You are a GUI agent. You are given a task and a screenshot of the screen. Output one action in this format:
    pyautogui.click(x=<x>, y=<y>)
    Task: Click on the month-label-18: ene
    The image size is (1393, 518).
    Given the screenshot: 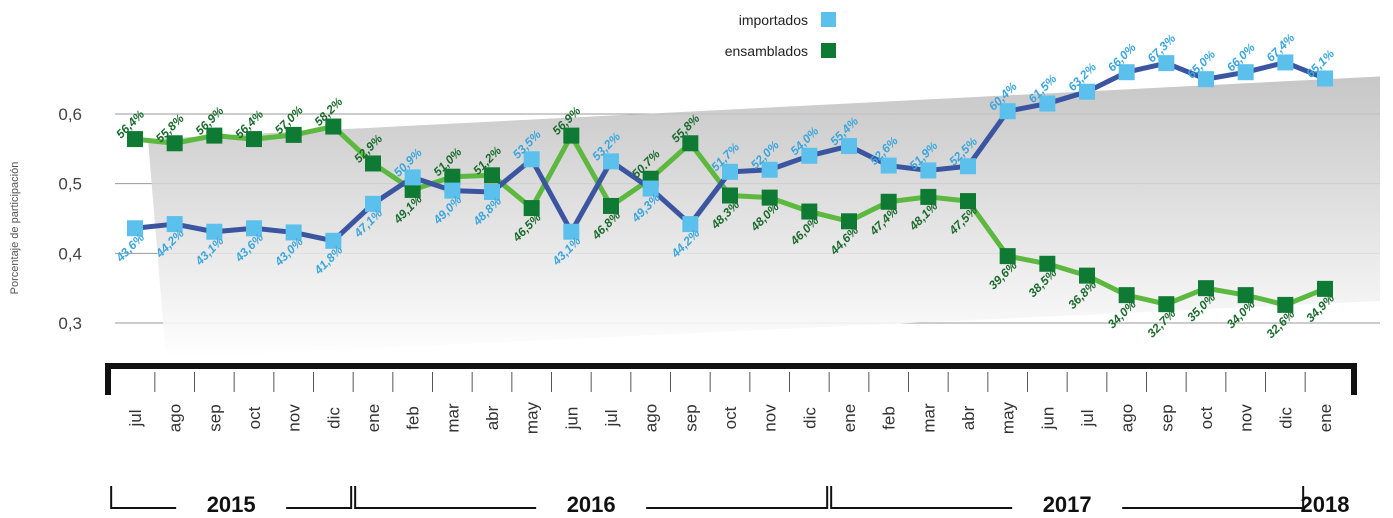 What is the action you would take?
    pyautogui.click(x=849, y=418)
    